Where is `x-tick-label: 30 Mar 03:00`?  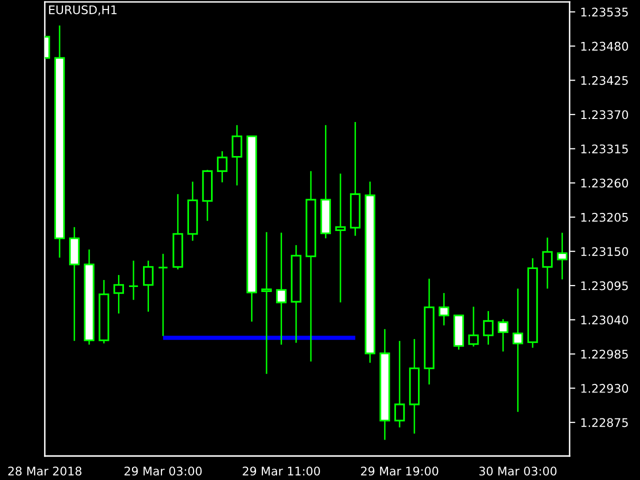 x-tick-label: 30 Mar 03:00 is located at coordinates (517, 471).